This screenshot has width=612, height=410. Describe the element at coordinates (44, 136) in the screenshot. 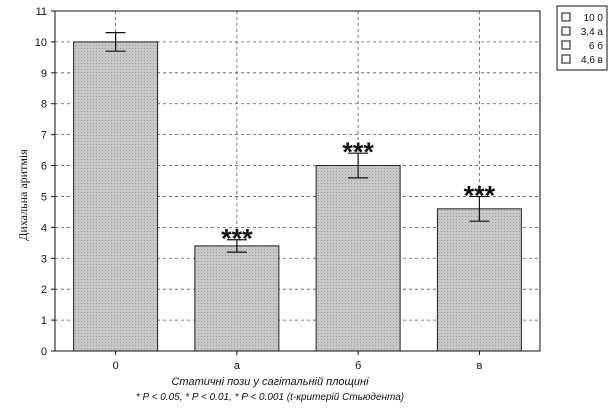

I see `y-tick-label: 7` at that location.